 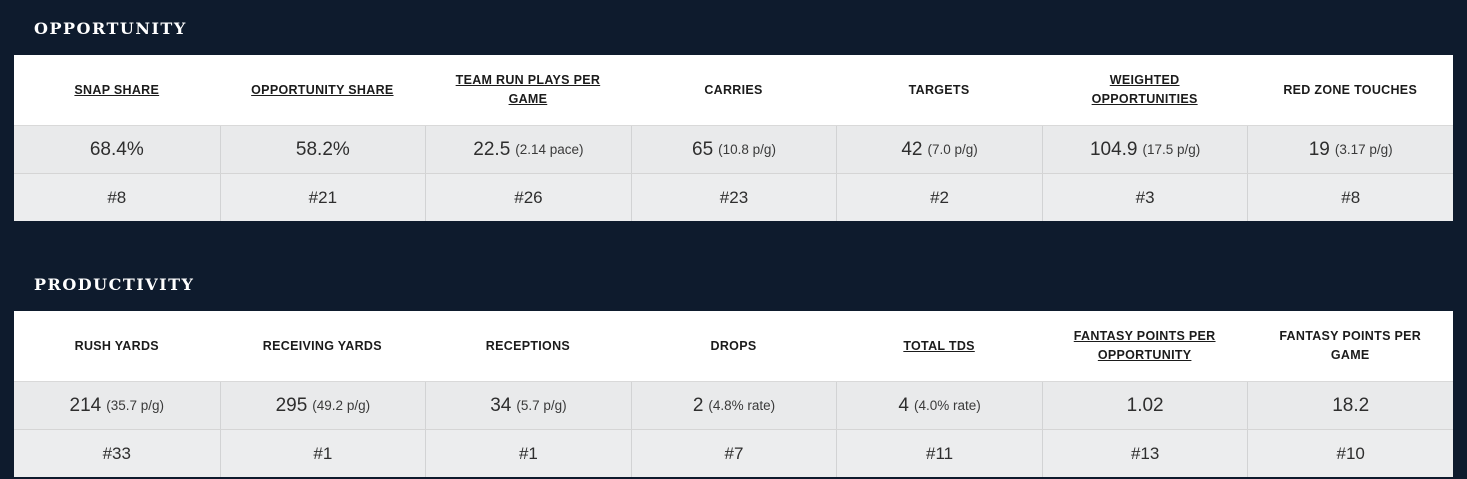 I want to click on stat-rank-cell: #23, so click(x=733, y=197).